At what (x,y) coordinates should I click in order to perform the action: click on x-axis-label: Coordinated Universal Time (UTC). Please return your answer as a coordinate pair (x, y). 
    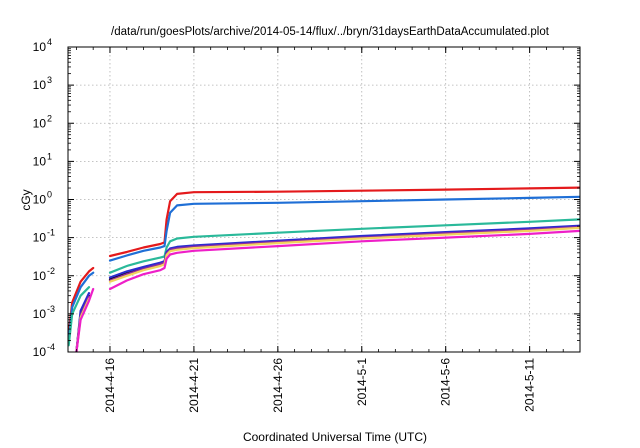
    Looking at the image, I should click on (335, 437).